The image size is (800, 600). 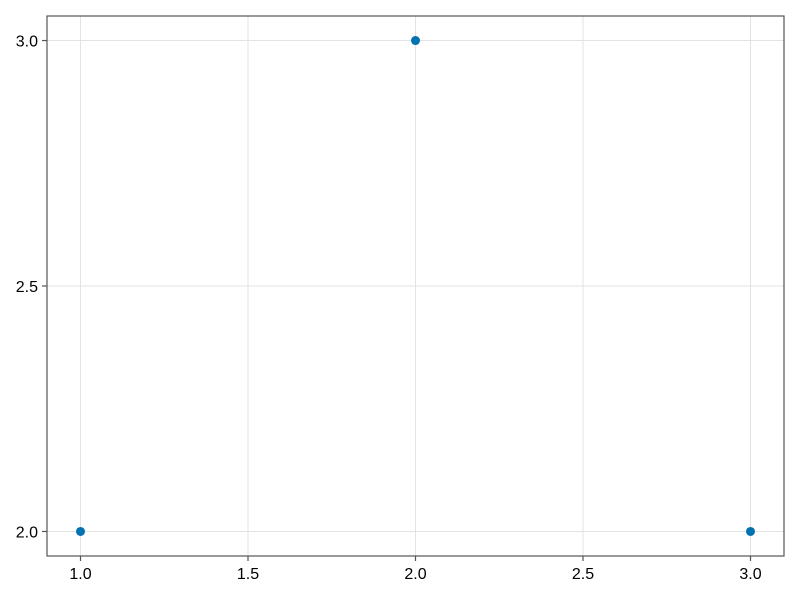 What do you see at coordinates (583, 574) in the screenshot?
I see `x-tick-label: 2.5` at bounding box center [583, 574].